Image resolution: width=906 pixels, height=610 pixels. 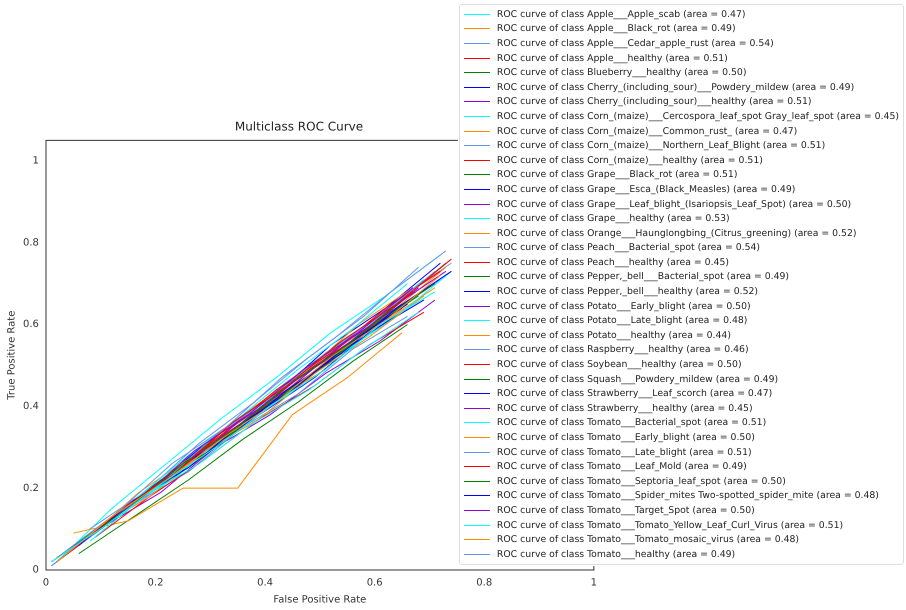 I want to click on legend-label: ROC curve of class Tomato___Late_blight (area = 0.51), so click(x=624, y=452).